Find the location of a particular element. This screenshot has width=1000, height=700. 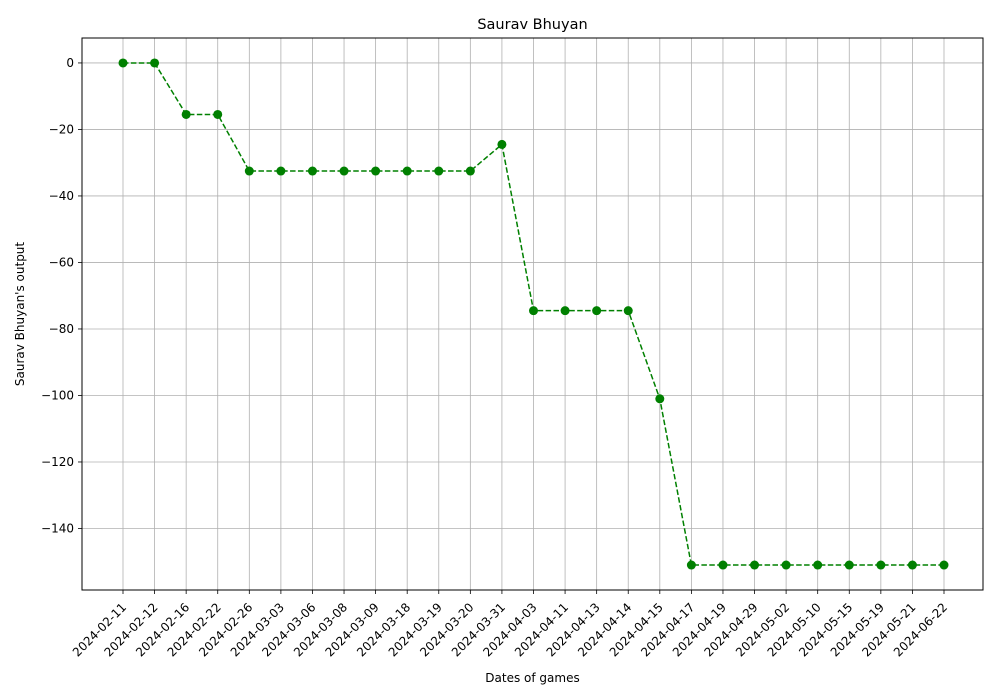

y-tick-label: −120 is located at coordinates (57, 462).